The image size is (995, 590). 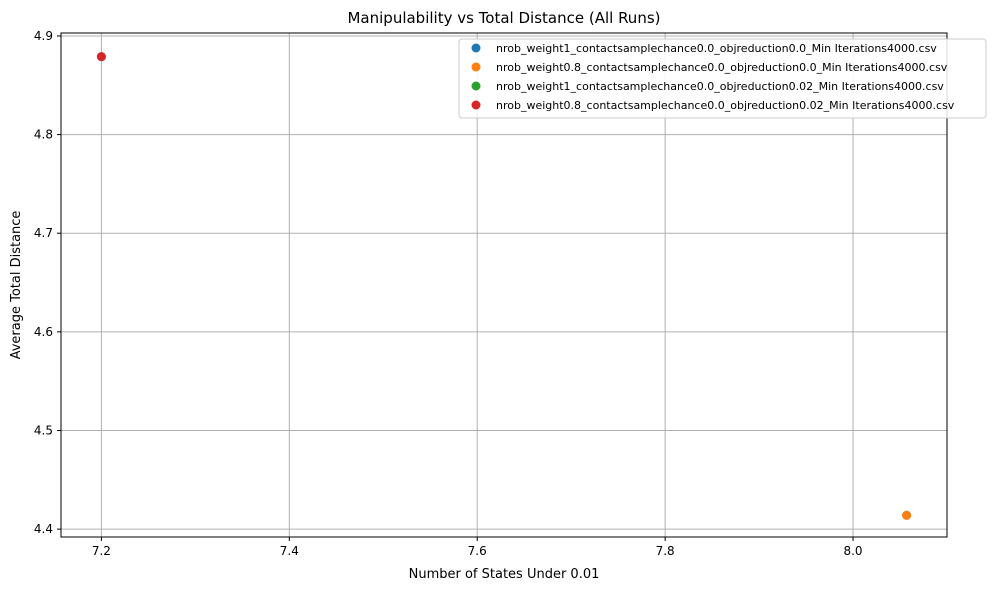 What do you see at coordinates (47, 282) in the screenshot?
I see `y-axis-ticks: 4.4 4.5 4.6 4.7 4.8 4.9` at bounding box center [47, 282].